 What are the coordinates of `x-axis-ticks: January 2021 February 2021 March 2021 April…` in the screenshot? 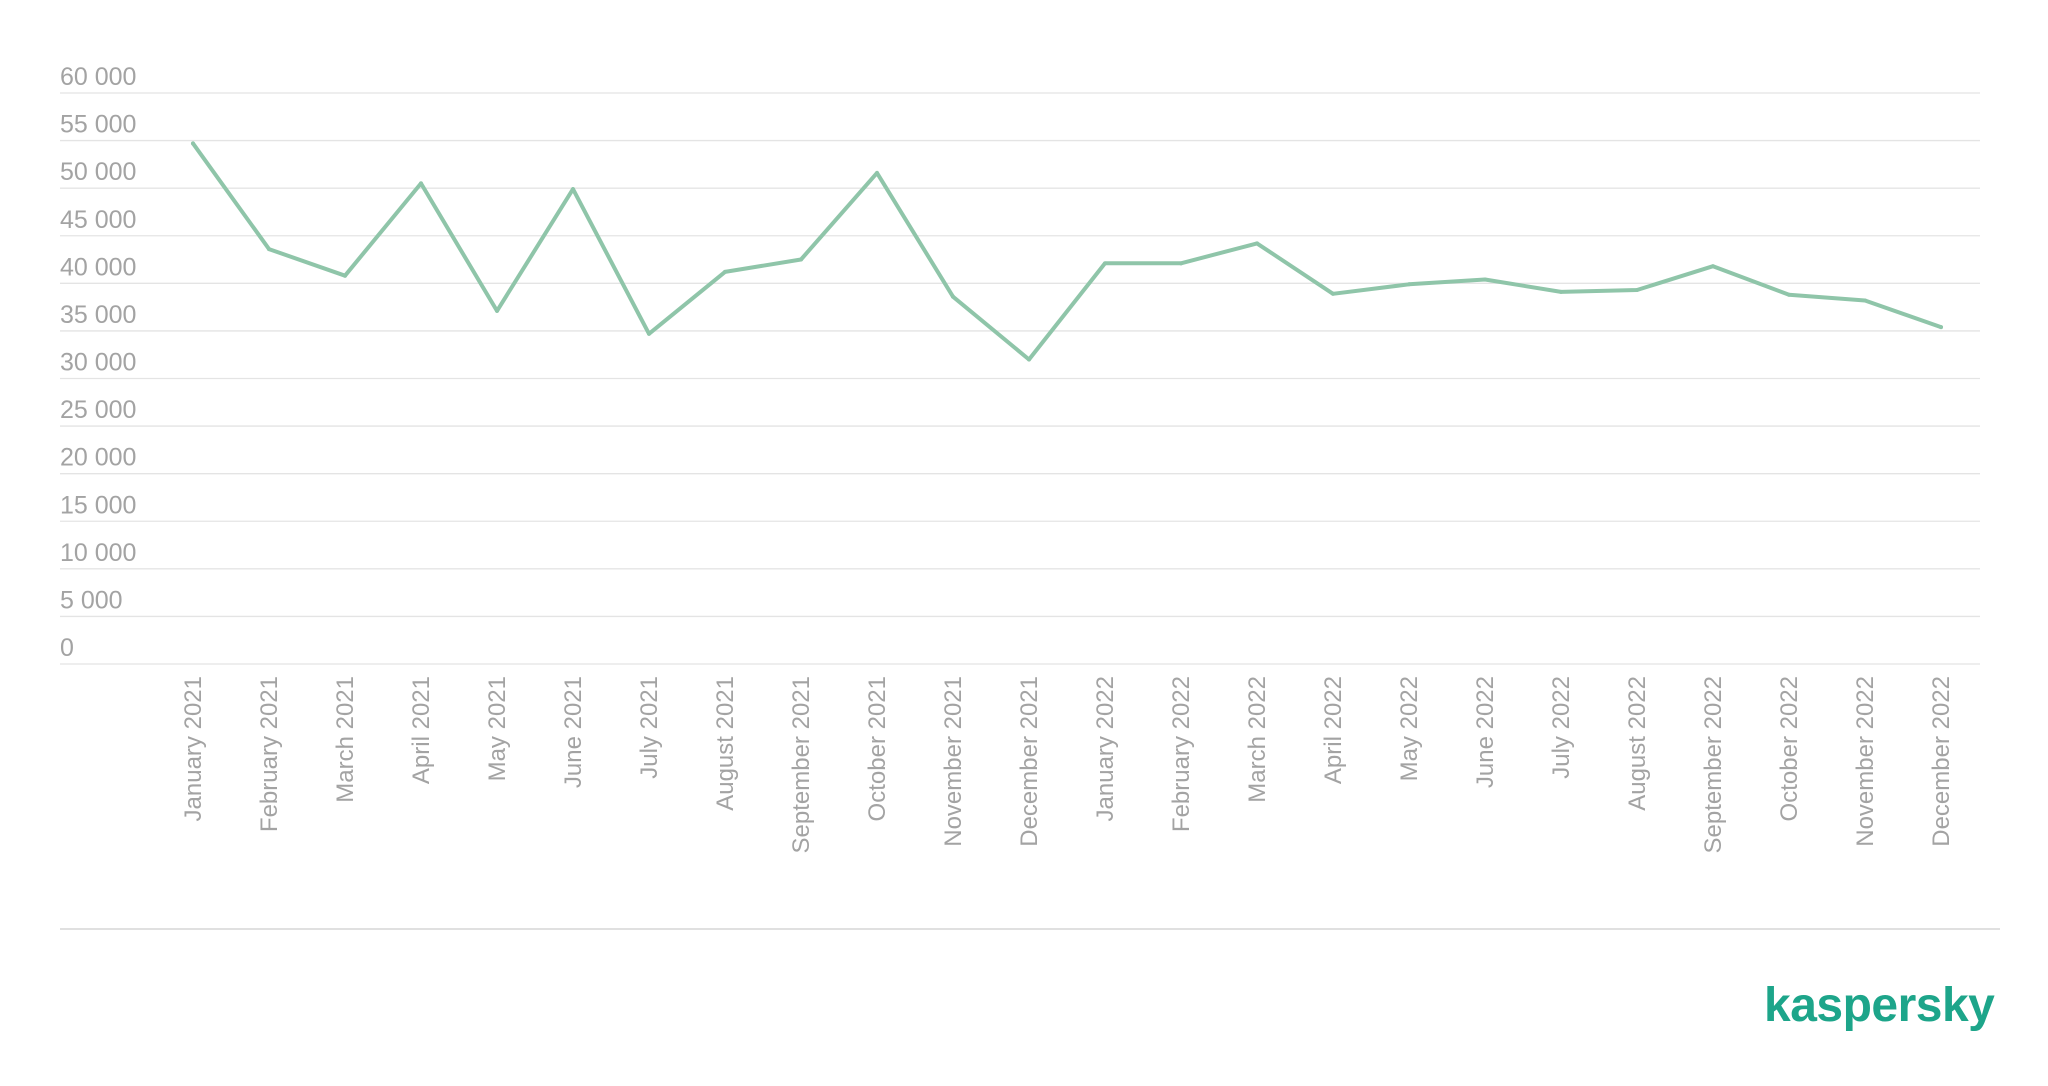 It's located at (1067, 764).